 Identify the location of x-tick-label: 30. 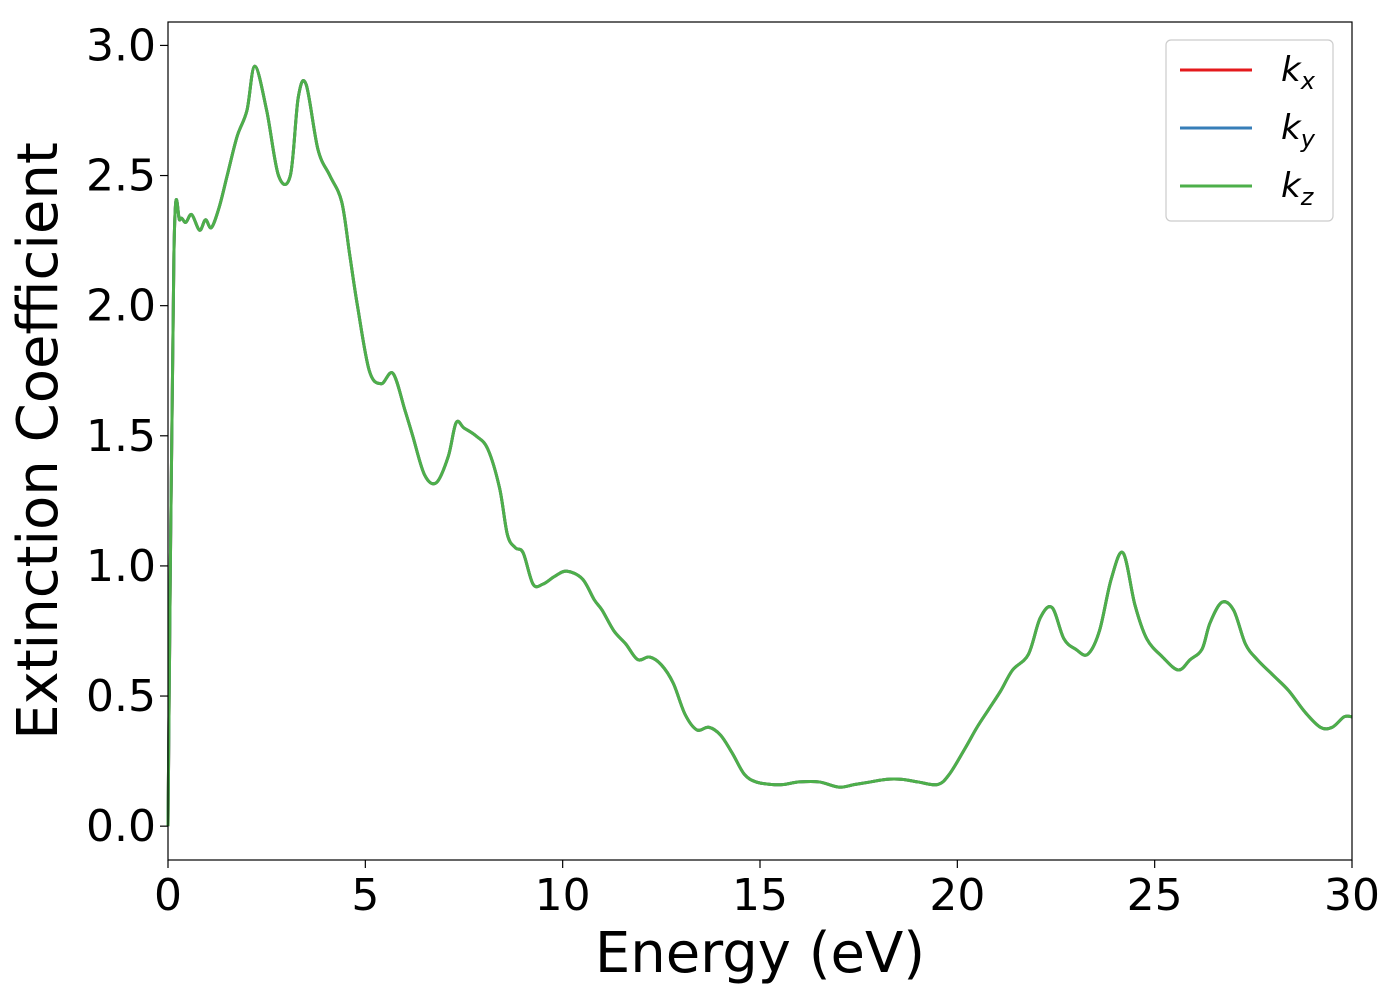
(1352, 895).